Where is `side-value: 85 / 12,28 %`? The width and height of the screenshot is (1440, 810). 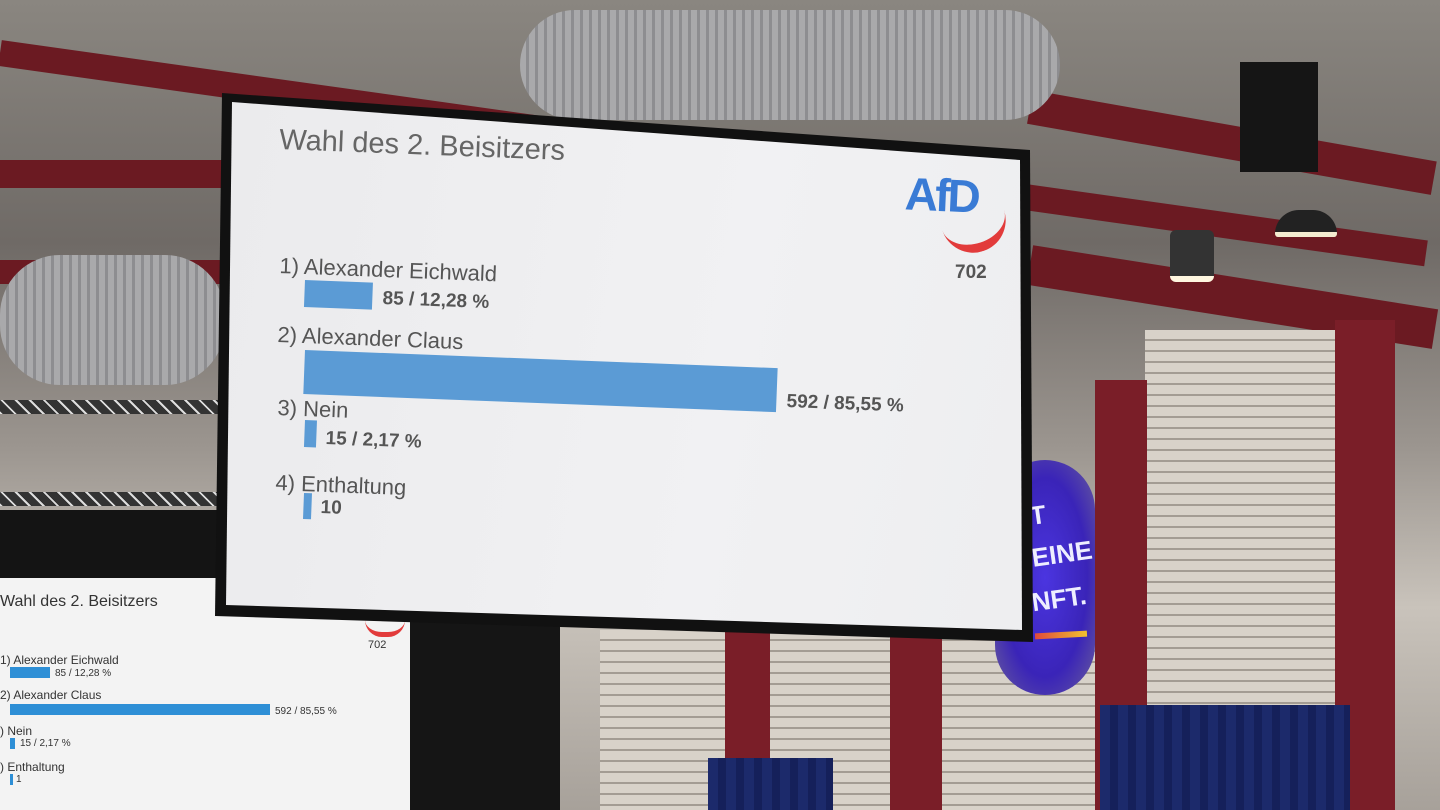 side-value: 85 / 12,28 % is located at coordinates (83, 673).